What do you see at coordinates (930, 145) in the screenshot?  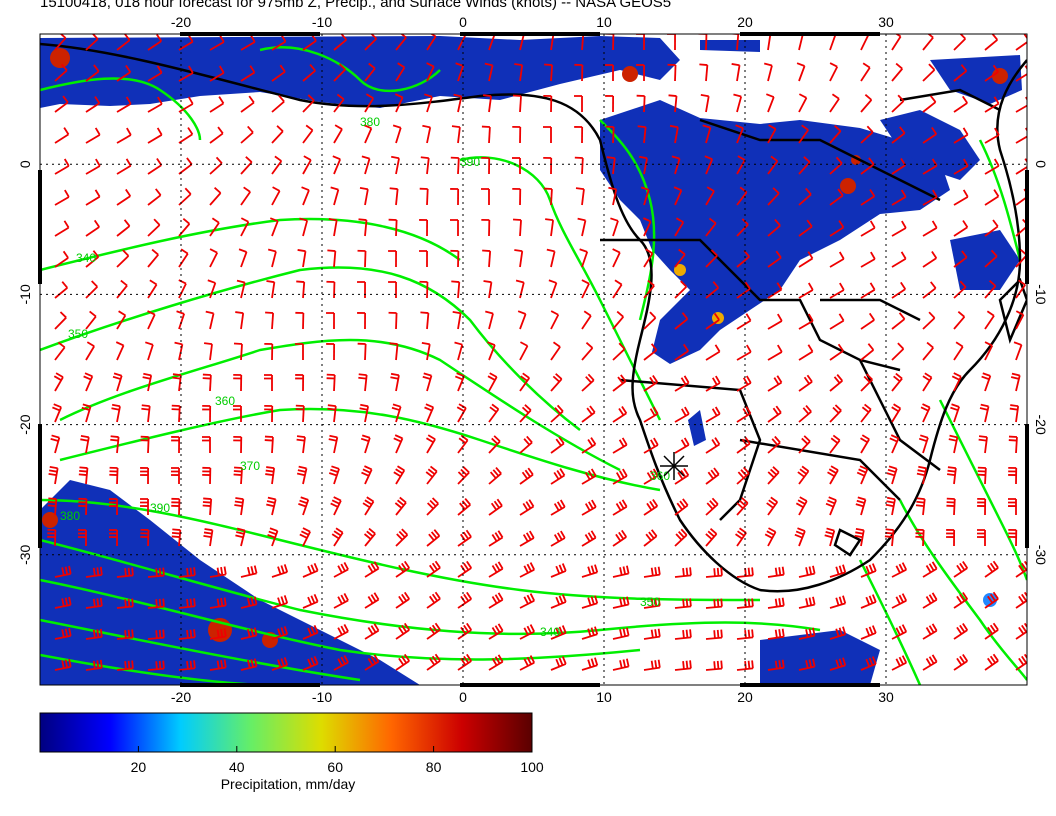 I see `precip-east-africa` at bounding box center [930, 145].